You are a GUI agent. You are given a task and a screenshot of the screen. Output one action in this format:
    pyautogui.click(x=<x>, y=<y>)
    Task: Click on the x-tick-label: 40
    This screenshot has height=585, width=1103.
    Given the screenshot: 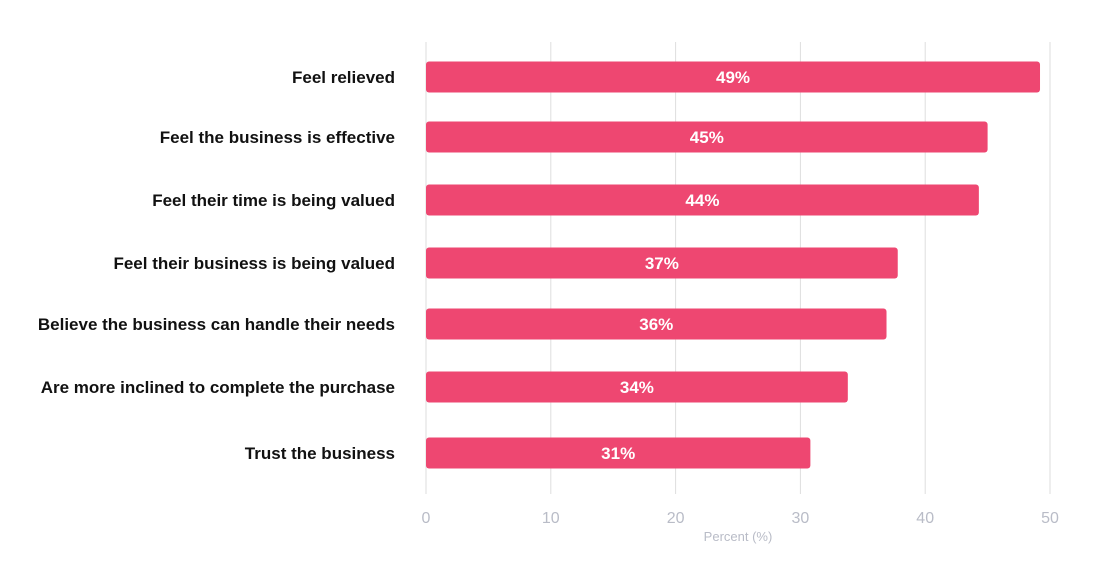 What is the action you would take?
    pyautogui.click(x=925, y=518)
    